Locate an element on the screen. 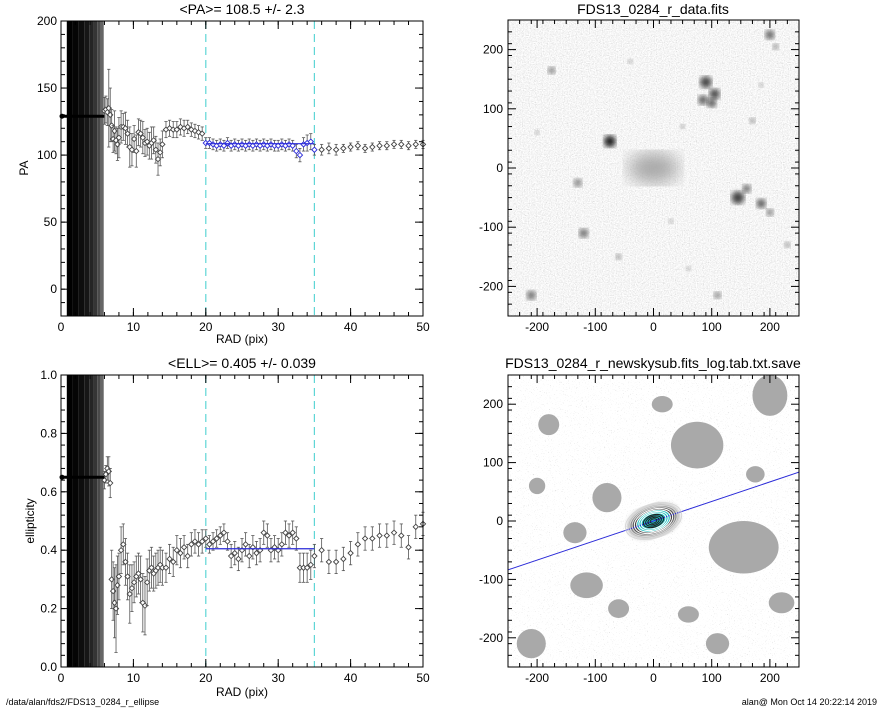  y-tick-label: 0.6 is located at coordinates (48, 492).